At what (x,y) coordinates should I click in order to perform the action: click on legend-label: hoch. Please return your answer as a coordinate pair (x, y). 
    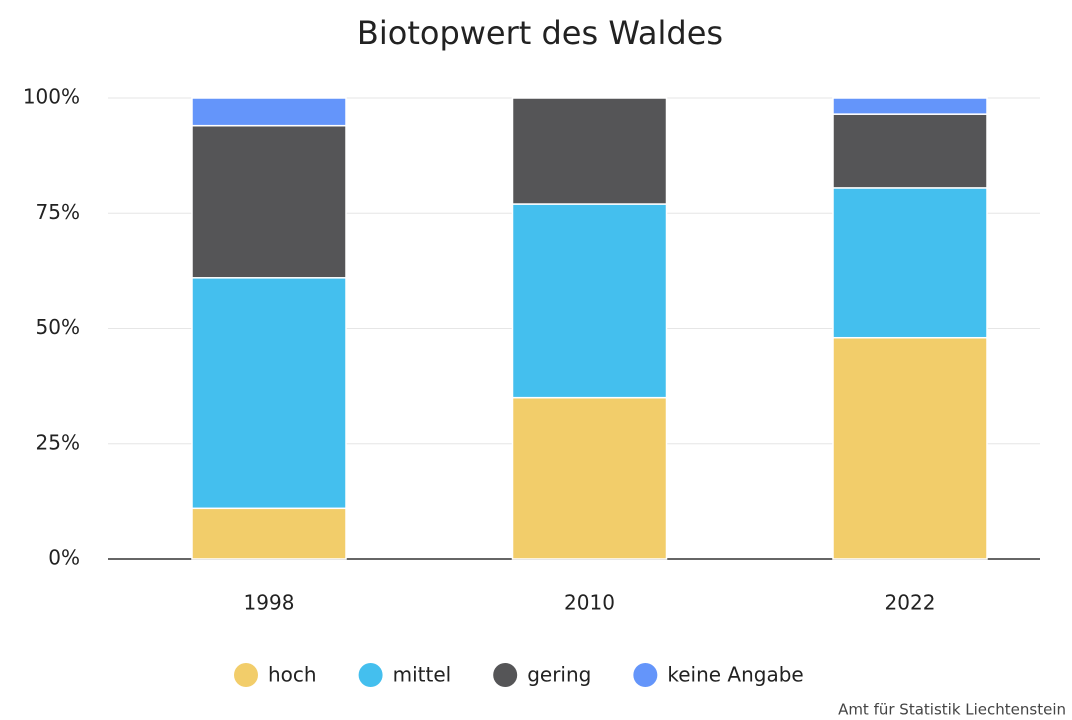
    Looking at the image, I should click on (292, 675).